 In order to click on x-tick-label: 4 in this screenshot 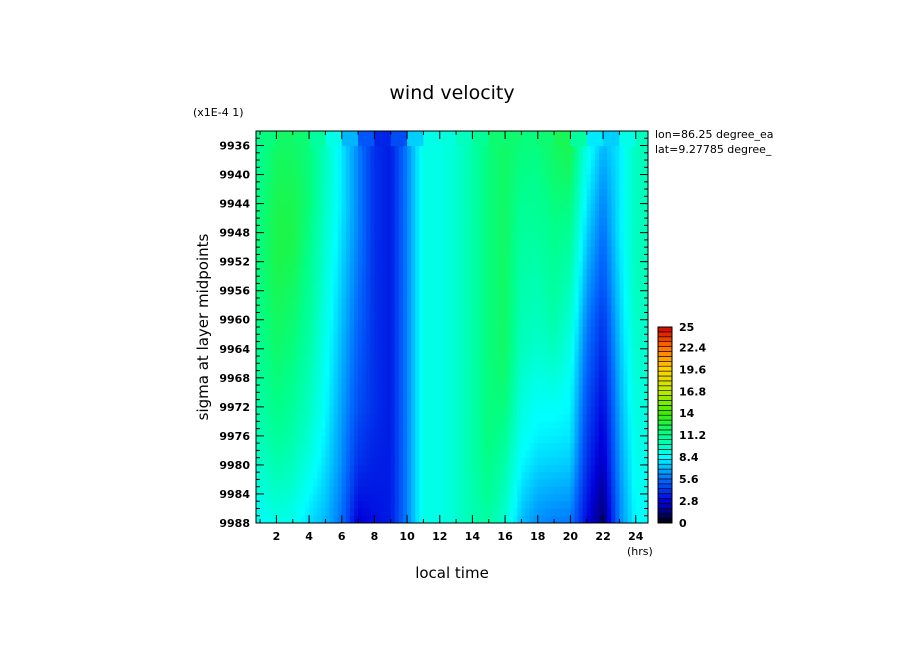, I will do `click(309, 536)`.